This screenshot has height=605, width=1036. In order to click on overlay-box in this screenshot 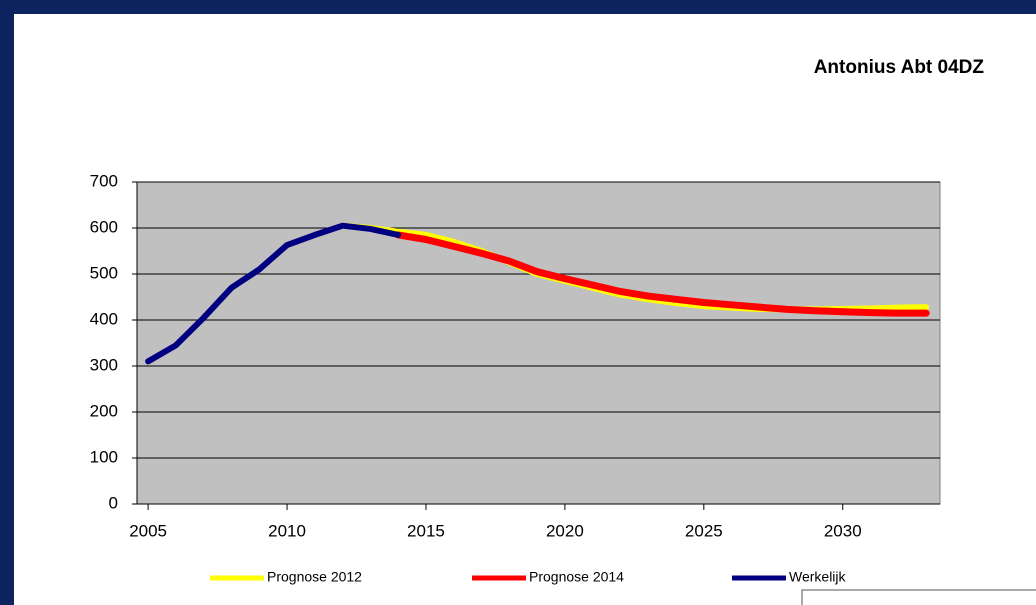, I will do `click(918, 597)`.